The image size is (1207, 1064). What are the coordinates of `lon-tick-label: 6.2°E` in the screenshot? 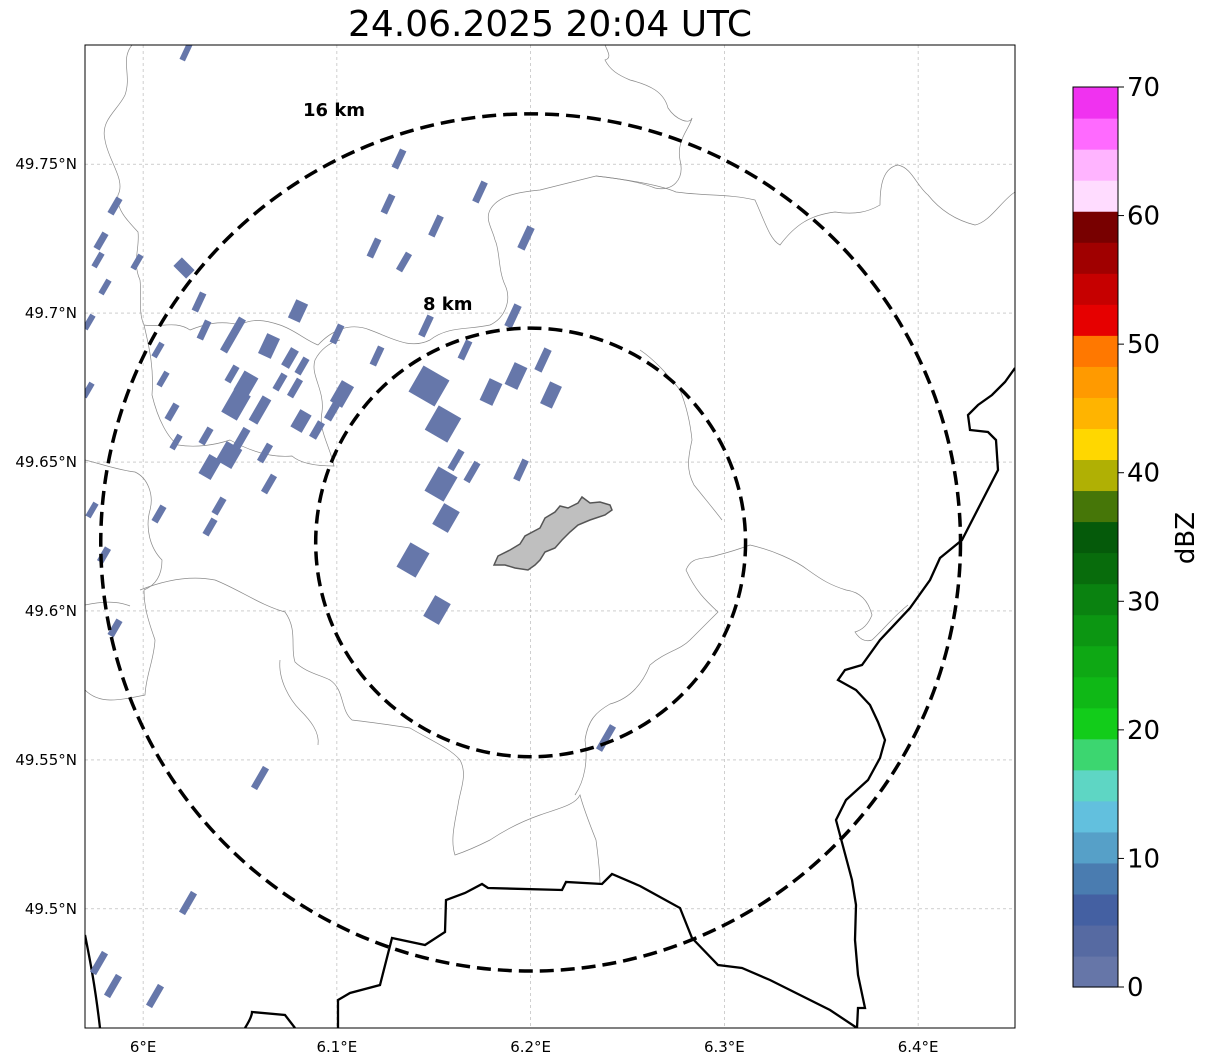 It's located at (530, 1047).